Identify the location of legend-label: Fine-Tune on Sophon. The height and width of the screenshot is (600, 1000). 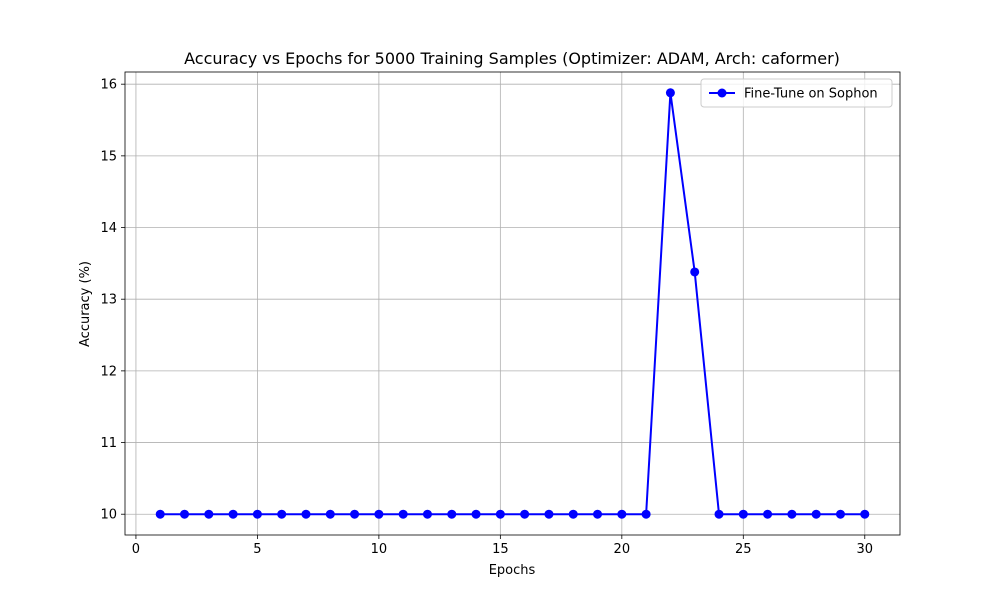
(811, 94).